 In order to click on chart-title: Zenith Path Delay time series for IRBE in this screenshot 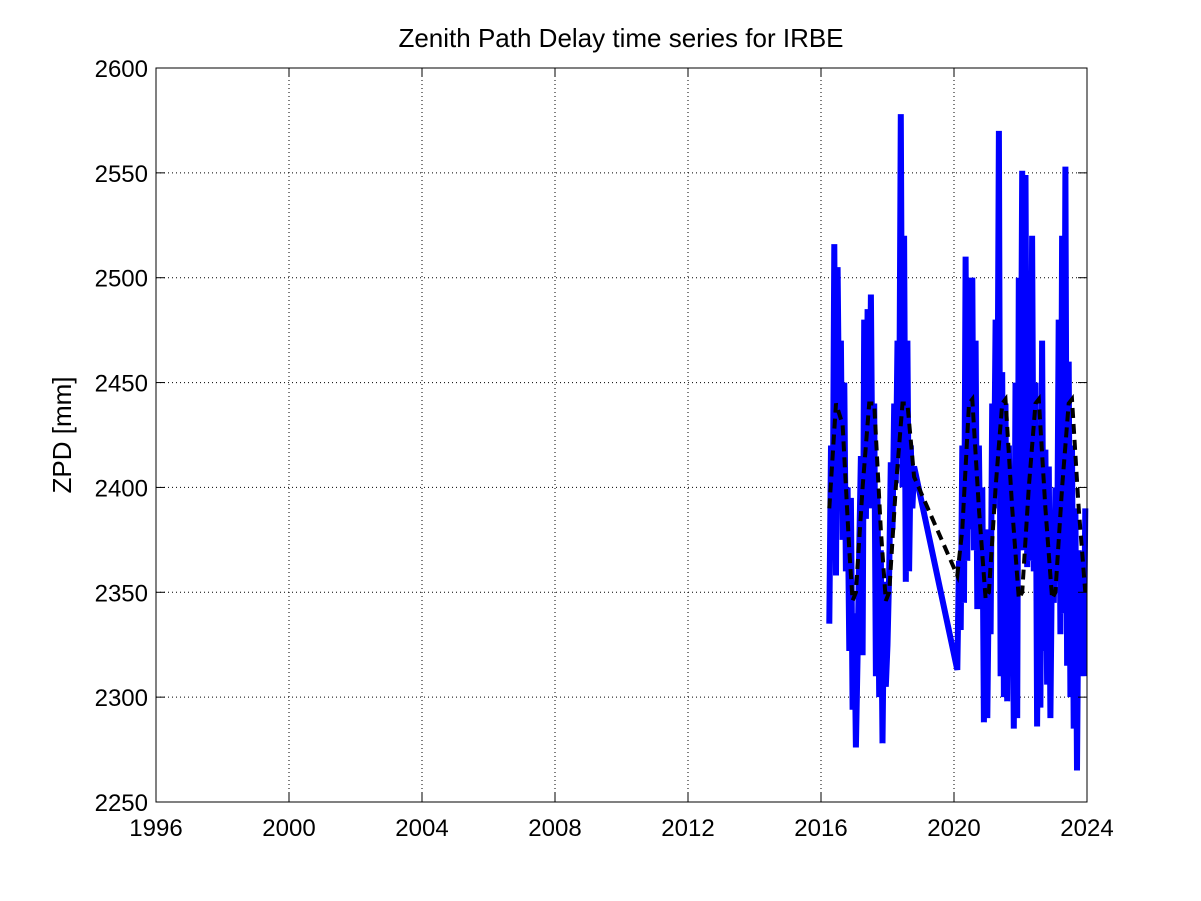, I will do `click(620, 38)`.